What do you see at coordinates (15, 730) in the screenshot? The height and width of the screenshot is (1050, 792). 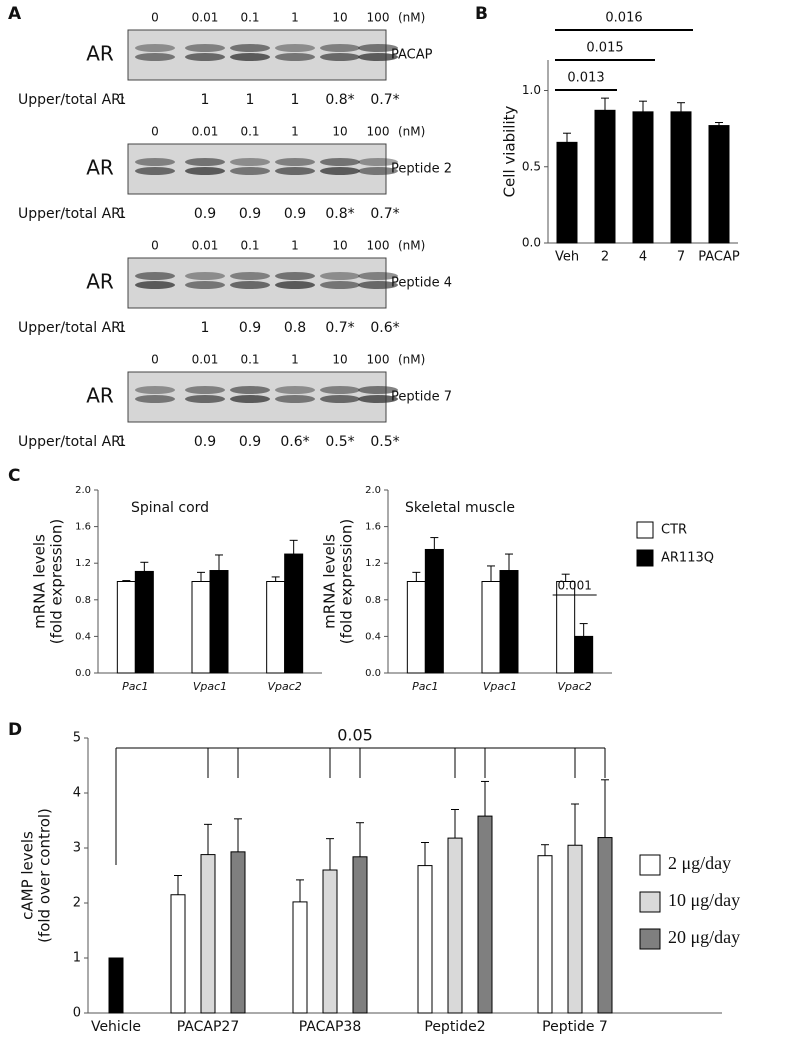 I see `panel-label: D` at bounding box center [15, 730].